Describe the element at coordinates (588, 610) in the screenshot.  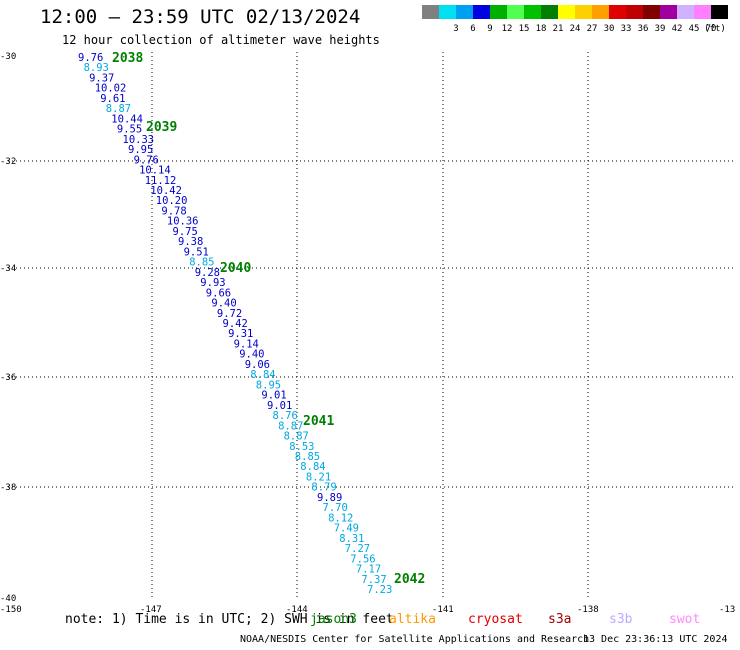
I see `longitude-label: -138` at that location.